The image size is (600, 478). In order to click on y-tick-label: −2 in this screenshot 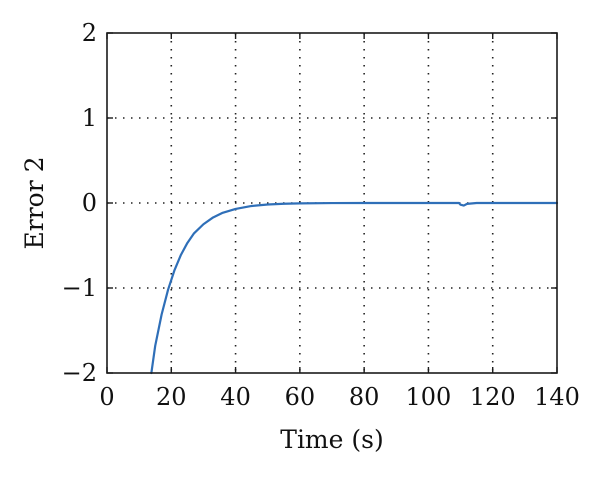, I will do `click(79, 373)`.